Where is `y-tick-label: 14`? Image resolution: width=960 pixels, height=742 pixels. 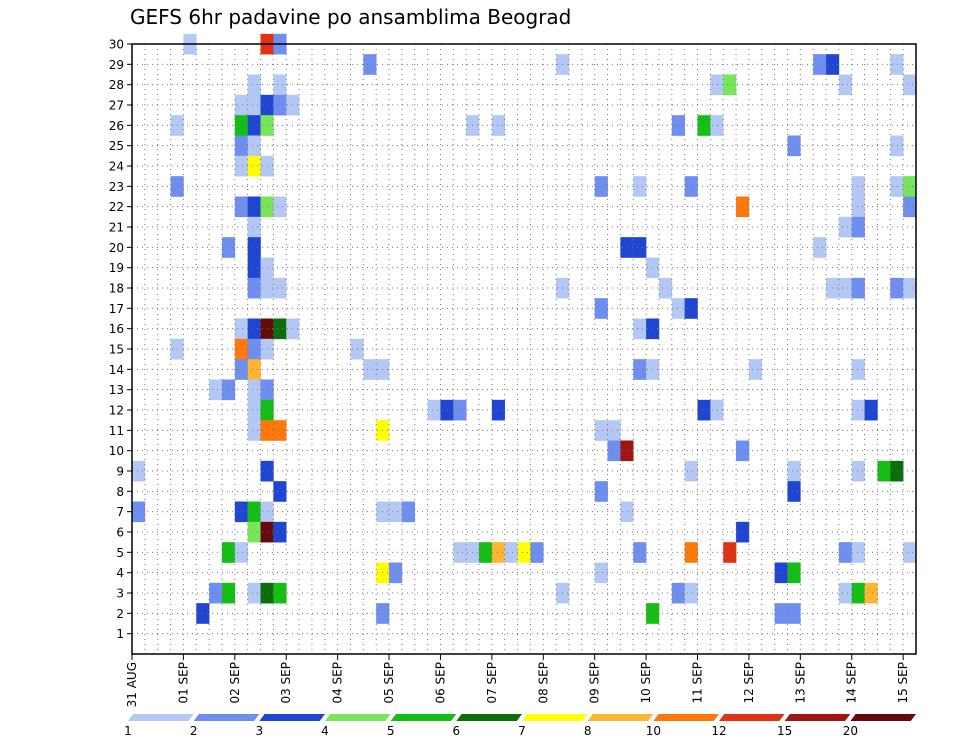 y-tick-label: 14 is located at coordinates (116, 370).